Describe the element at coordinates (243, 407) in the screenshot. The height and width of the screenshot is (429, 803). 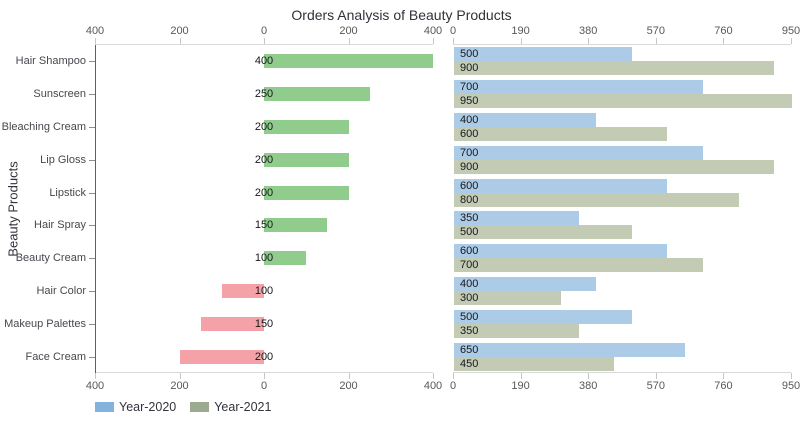
I see `legend-label: Year-2021` at that location.